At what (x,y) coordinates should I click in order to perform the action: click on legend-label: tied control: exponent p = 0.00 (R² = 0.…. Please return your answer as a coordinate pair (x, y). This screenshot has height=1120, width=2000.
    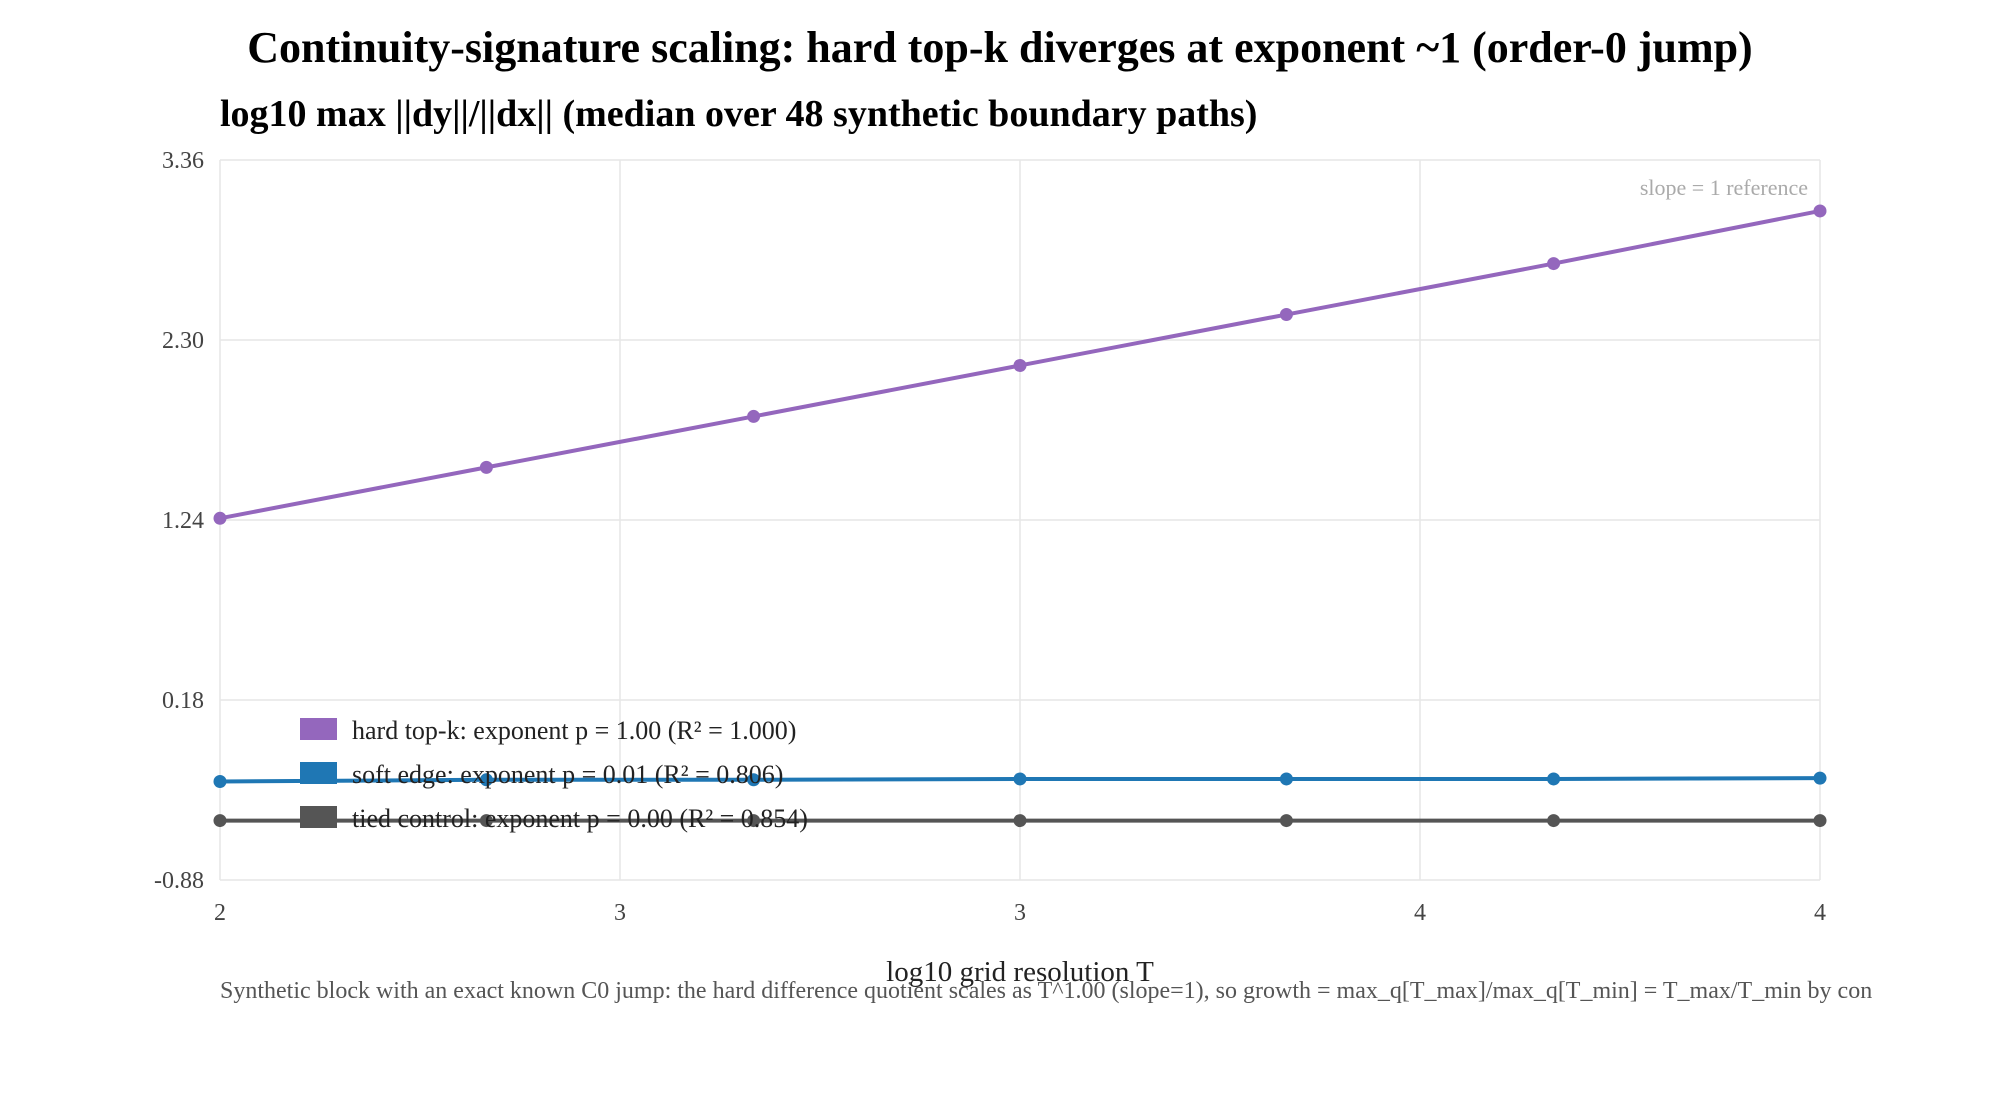
    Looking at the image, I should click on (580, 818).